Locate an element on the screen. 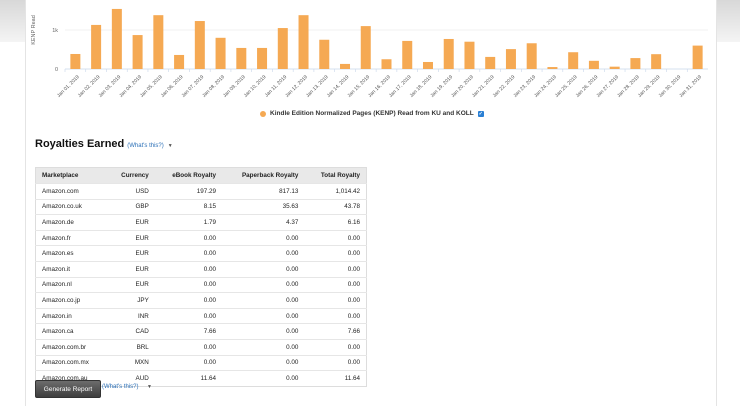 Image resolution: width=740 pixels, height=406 pixels. table-row: Amazon.com.br BRL 0.00 0.00 0.00 is located at coordinates (201, 347).